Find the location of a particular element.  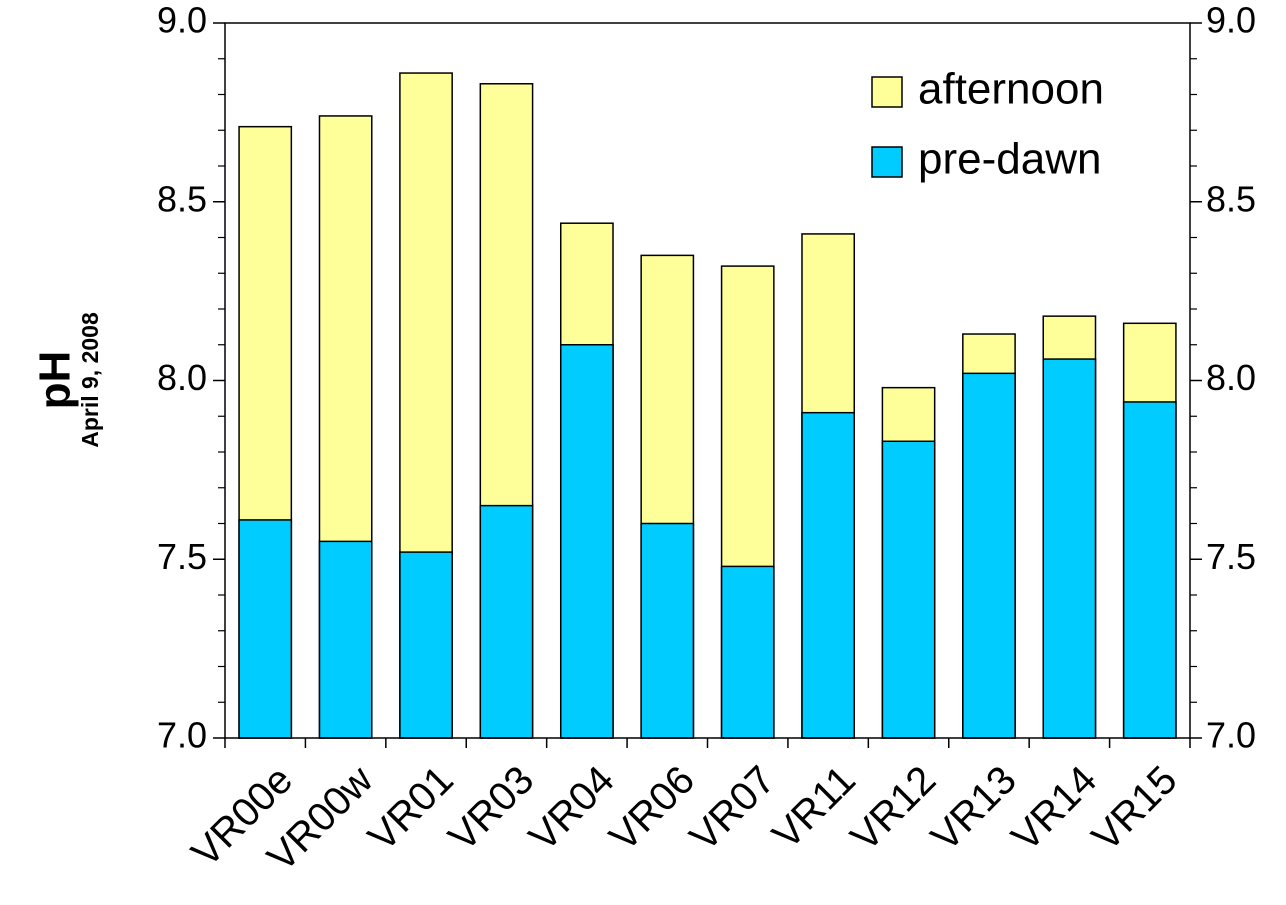

x-tick-label: VR11 is located at coordinates (814, 808).